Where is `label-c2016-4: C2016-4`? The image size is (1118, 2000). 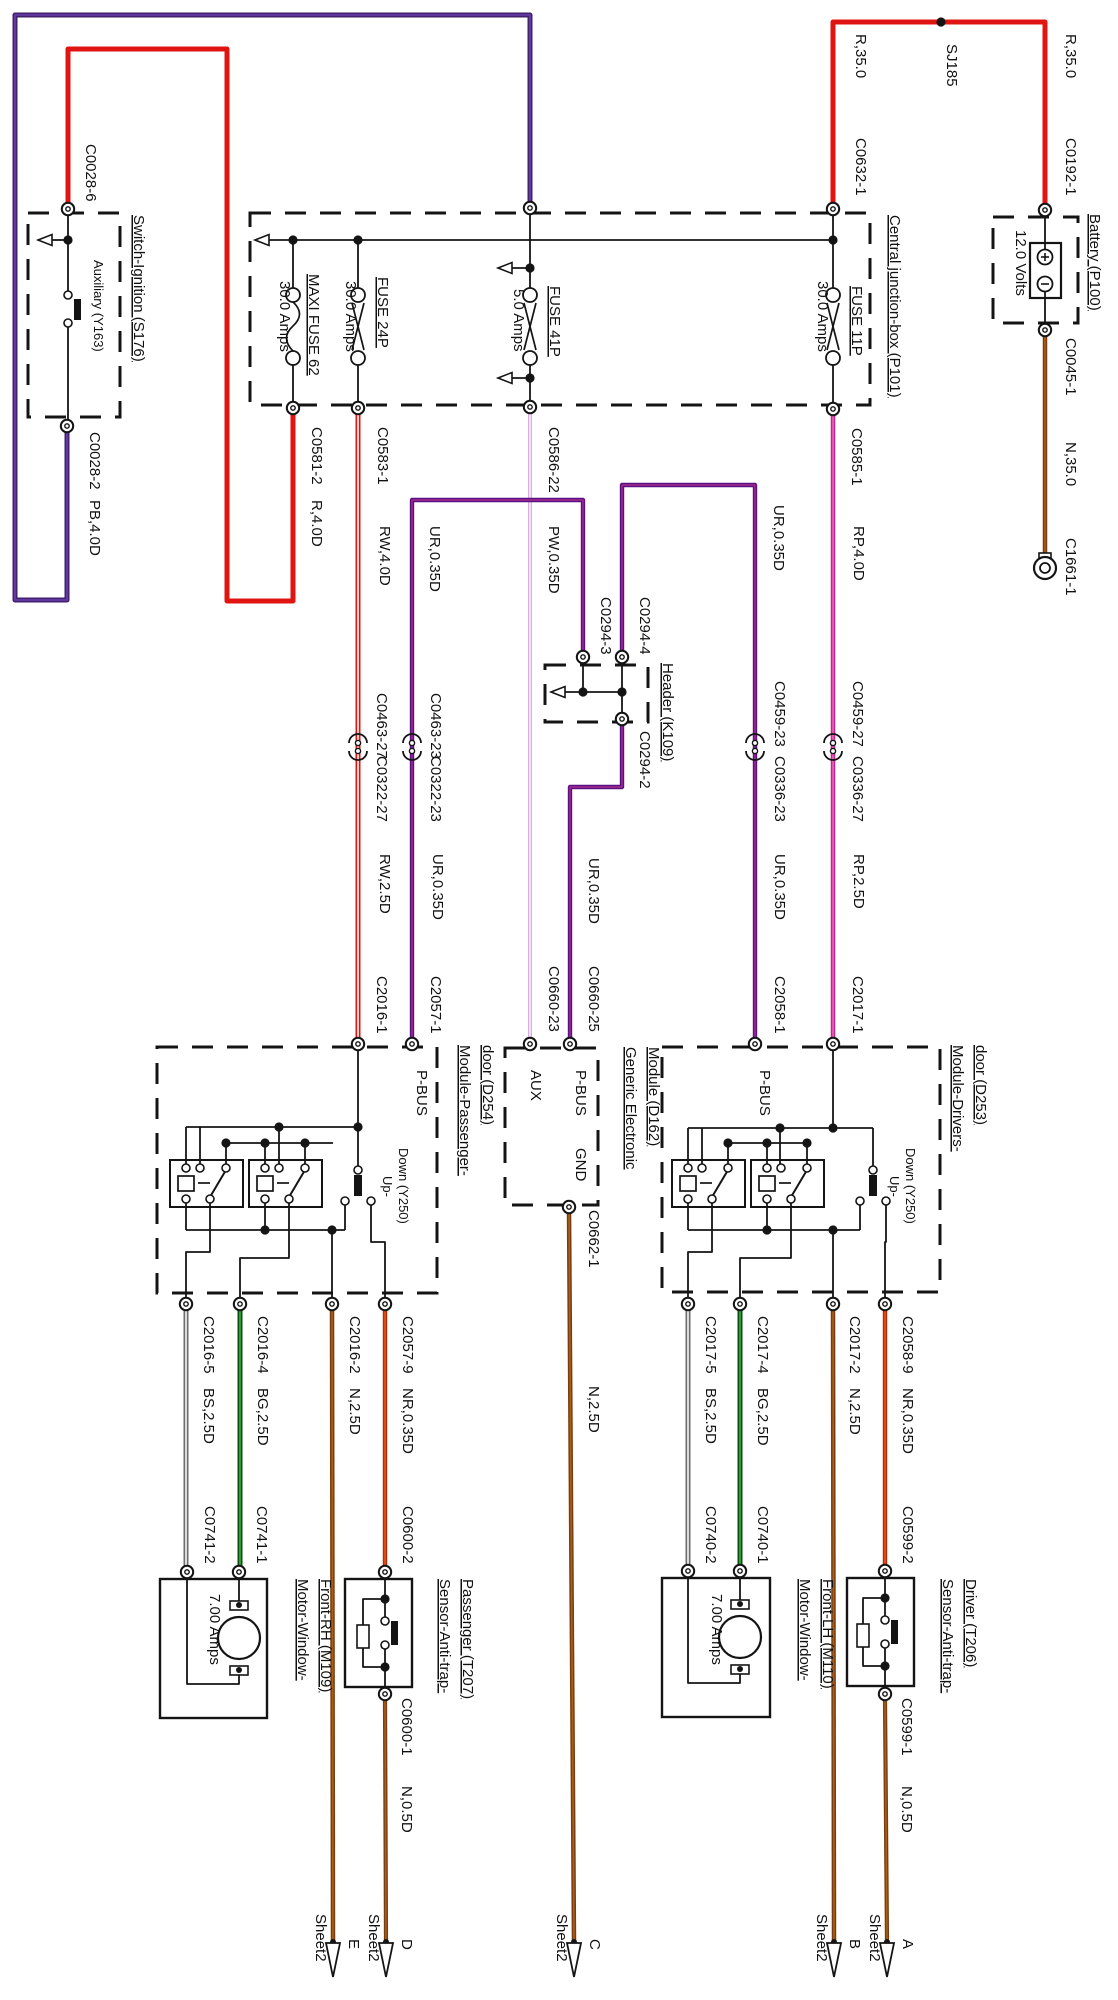
label-c2016-4: C2016-4 is located at coordinates (262, 1345).